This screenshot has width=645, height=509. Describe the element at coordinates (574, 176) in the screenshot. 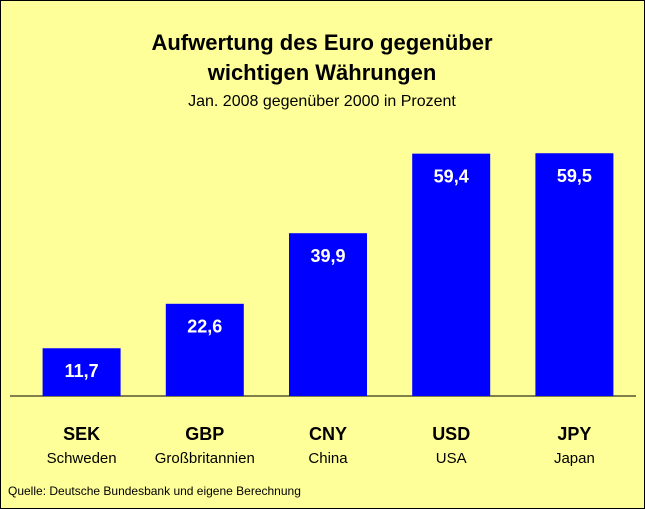

I see `value-label: 59,5` at that location.